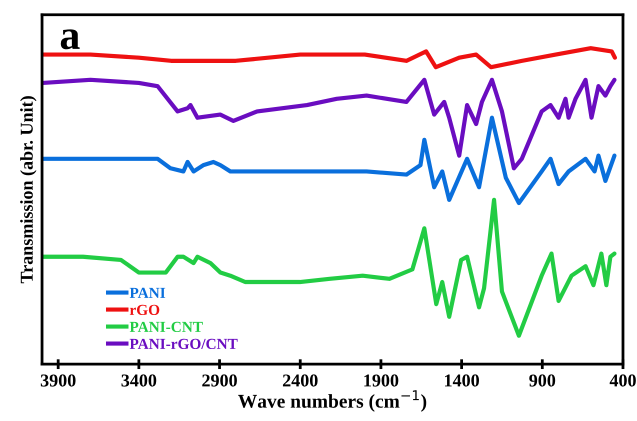 This screenshot has height=421, width=637. I want to click on legend-label: PANI-CNT, so click(166, 327).